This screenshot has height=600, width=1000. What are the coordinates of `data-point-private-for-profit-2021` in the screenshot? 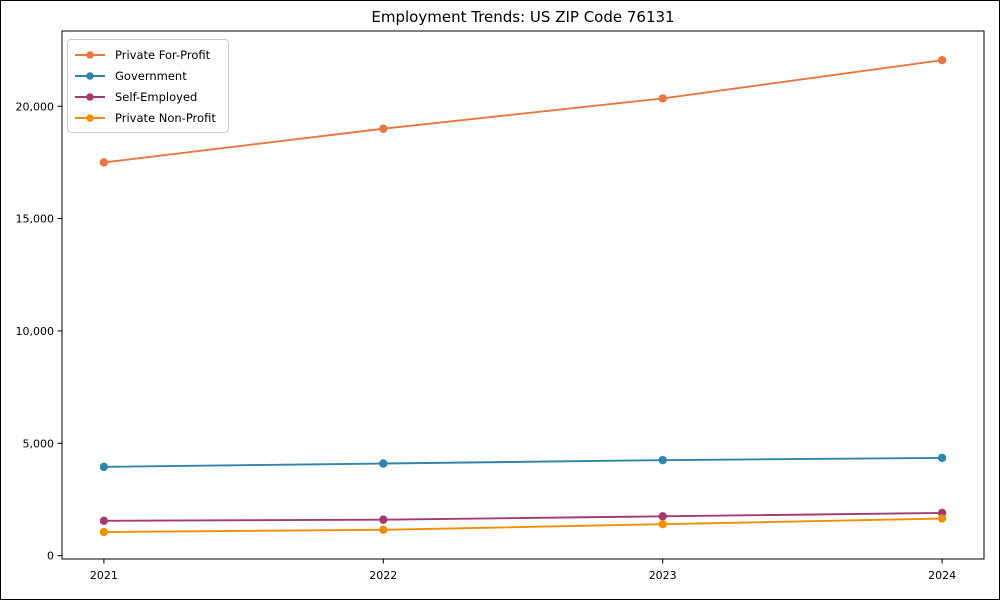 It's located at (104, 162).